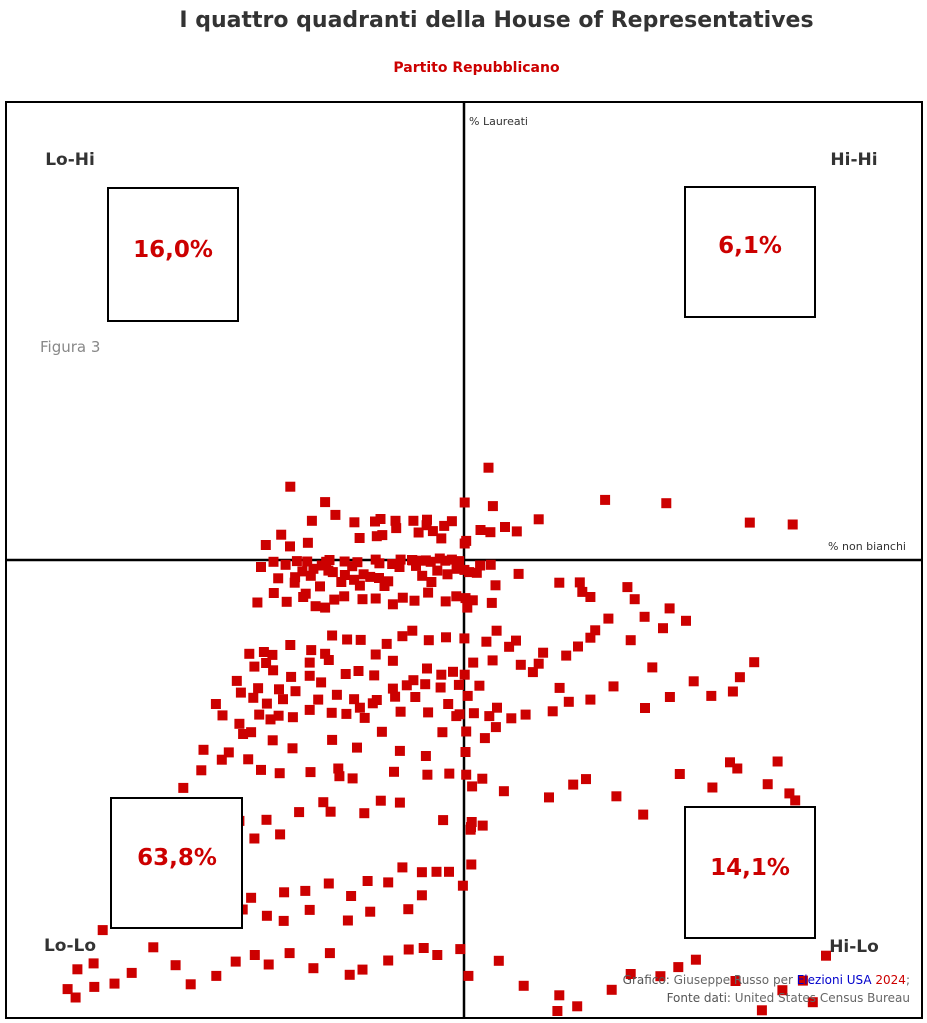 The image size is (927, 1023). I want to click on quadrant-label-lo-lo: Lo-Lo, so click(70, 946).